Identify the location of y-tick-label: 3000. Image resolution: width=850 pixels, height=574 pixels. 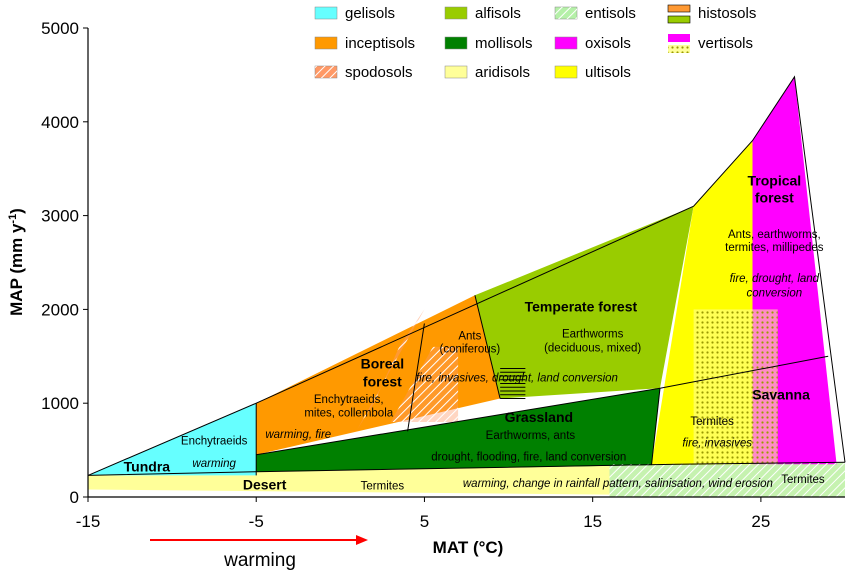
(60, 216).